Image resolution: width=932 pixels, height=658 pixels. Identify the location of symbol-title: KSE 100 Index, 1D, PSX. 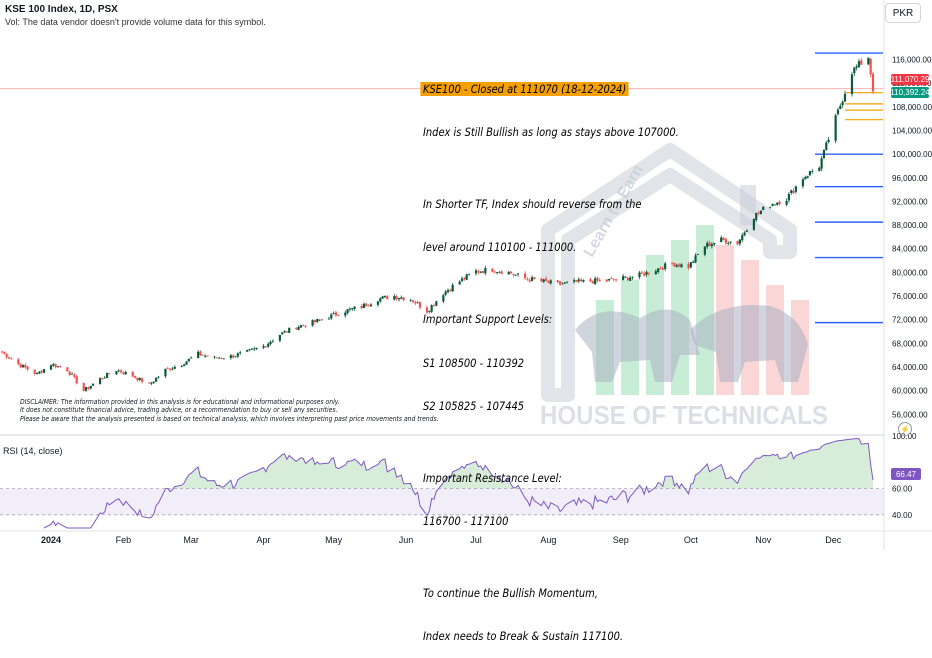
(61, 9).